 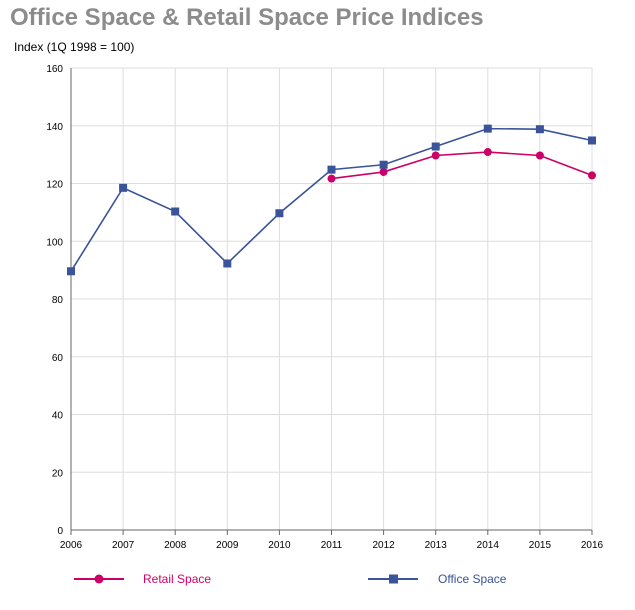 What do you see at coordinates (227, 545) in the screenshot?
I see `x-tick-label: 2009` at bounding box center [227, 545].